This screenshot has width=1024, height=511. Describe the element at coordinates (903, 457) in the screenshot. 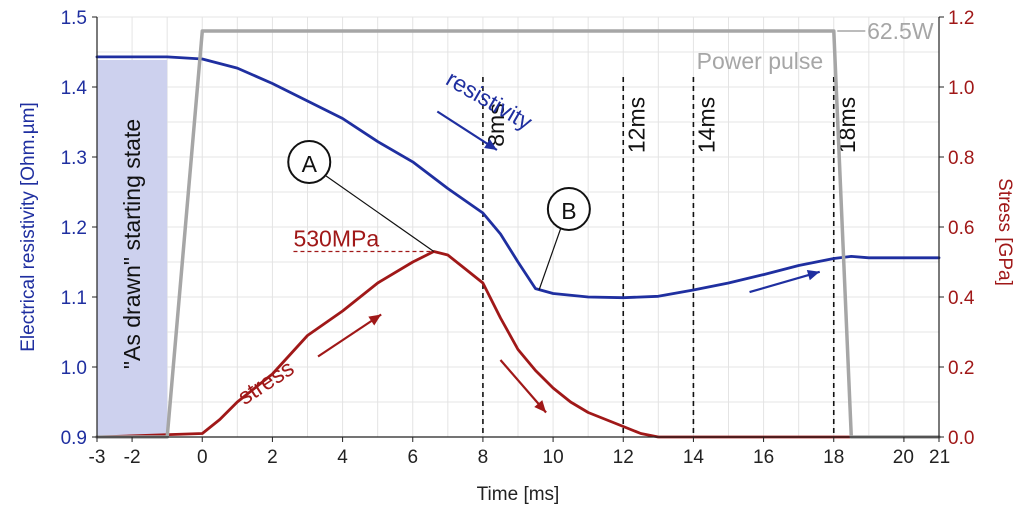

I see `x-tick-label: 20` at that location.